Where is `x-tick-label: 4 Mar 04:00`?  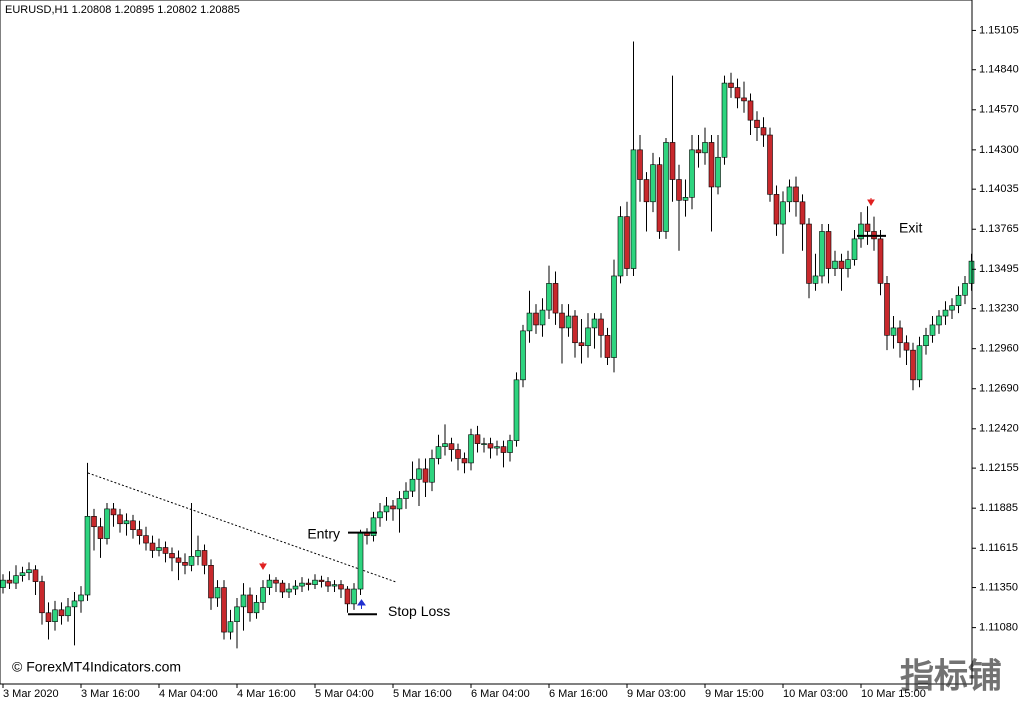 x-tick-label: 4 Mar 04:00 is located at coordinates (188, 694).